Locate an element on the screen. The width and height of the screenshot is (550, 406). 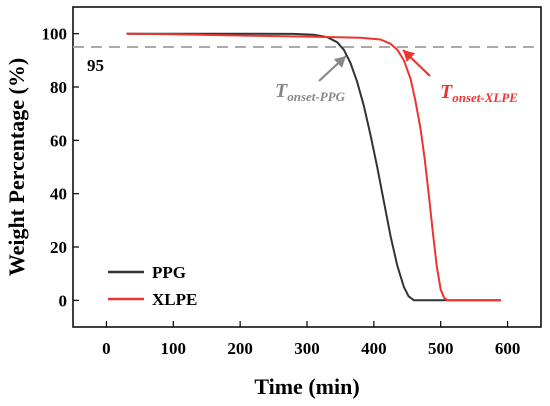
x-tick-label-1: 100 is located at coordinates (174, 348).